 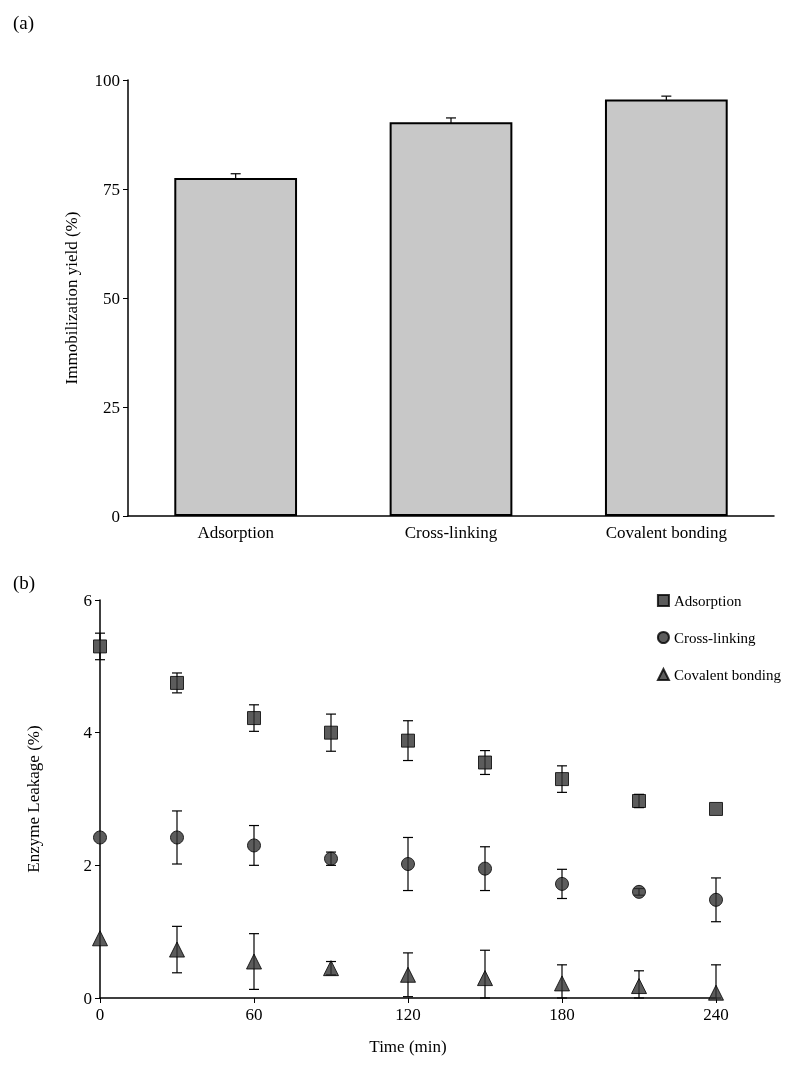 What do you see at coordinates (707, 600) in the screenshot?
I see `legend-label: Adsorption` at bounding box center [707, 600].